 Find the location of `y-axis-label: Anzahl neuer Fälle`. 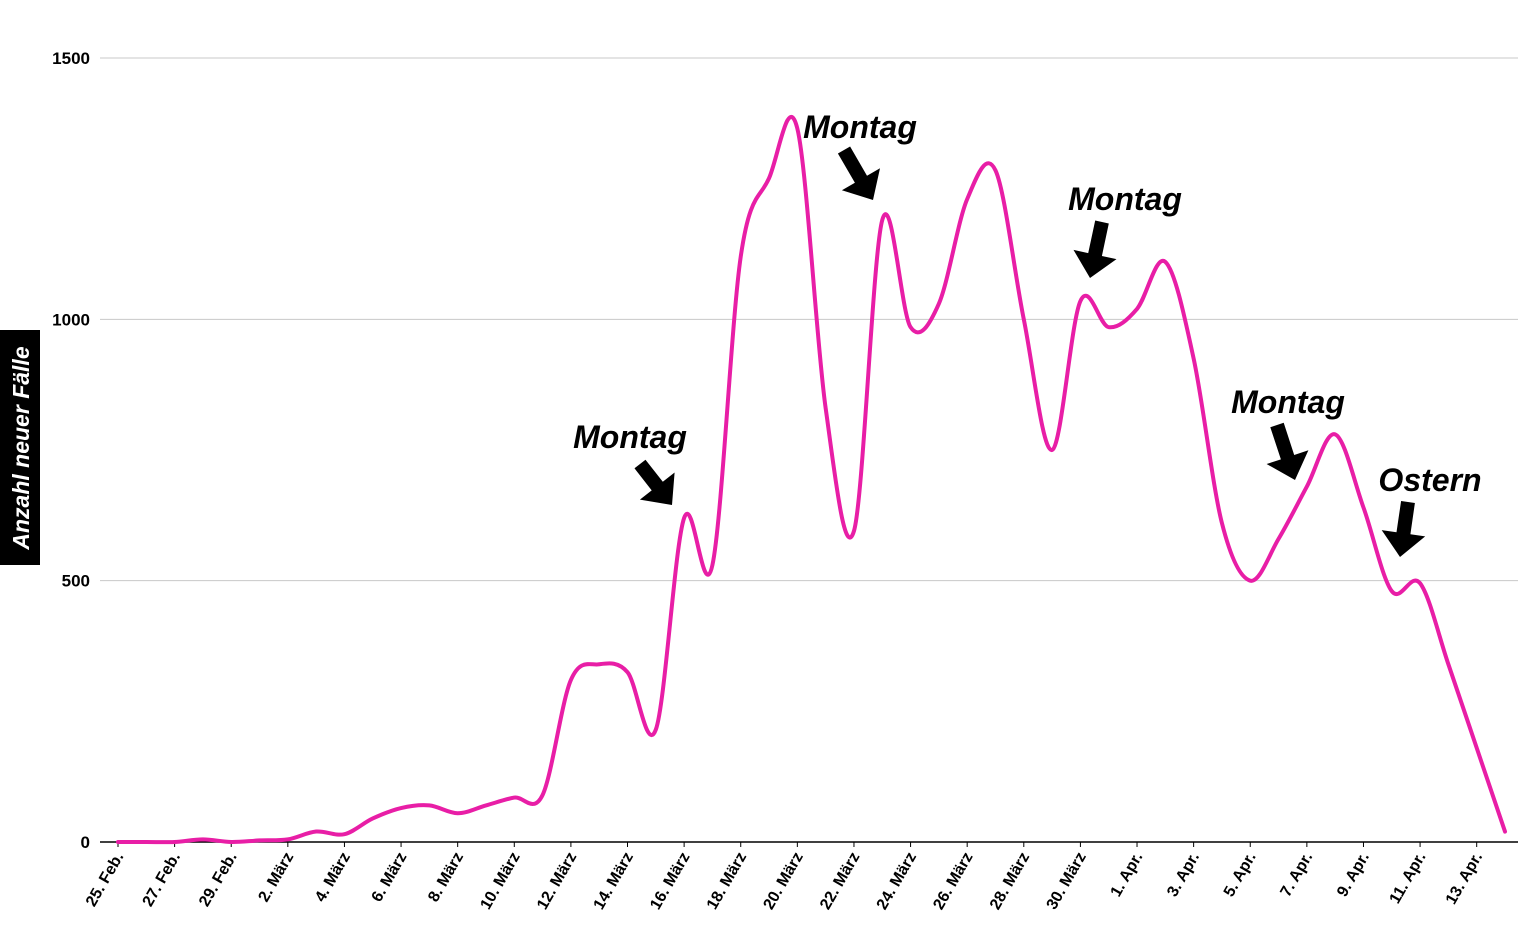

y-axis-label: Anzahl neuer Fälle is located at coordinates (20, 447).